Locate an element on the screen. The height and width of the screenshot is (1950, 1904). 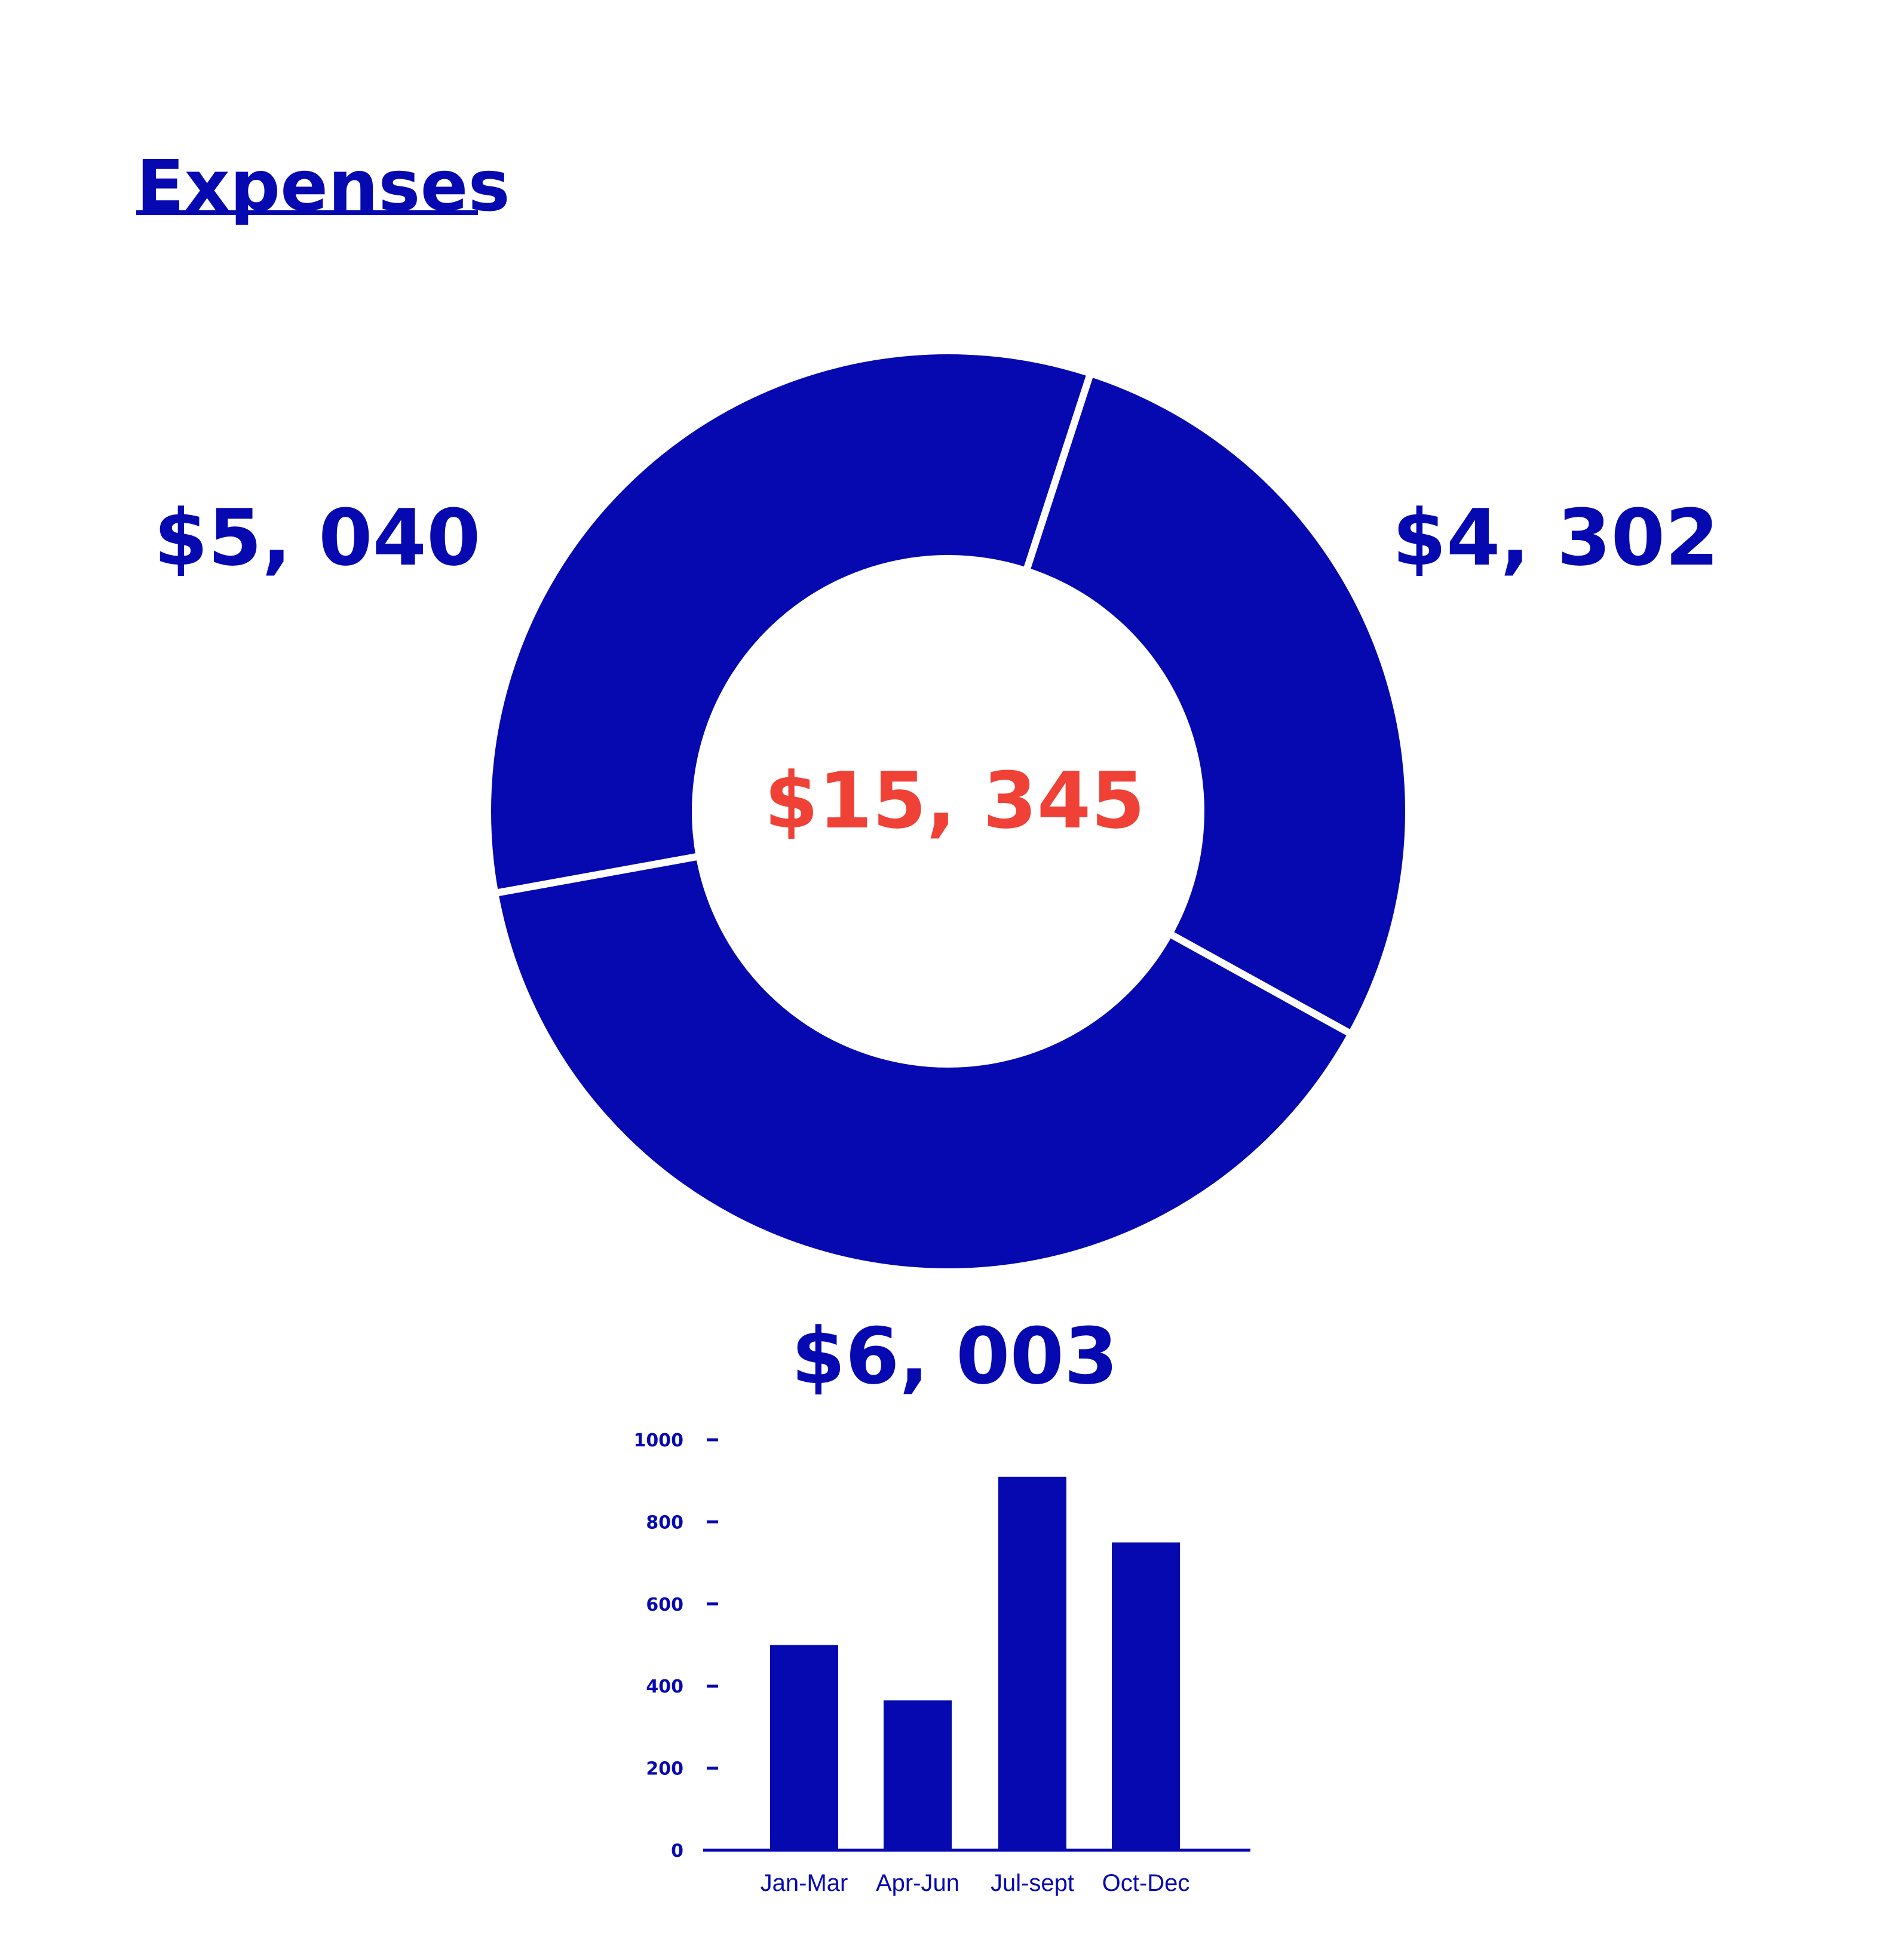
y-tick-label: 1000 is located at coordinates (659, 1440).